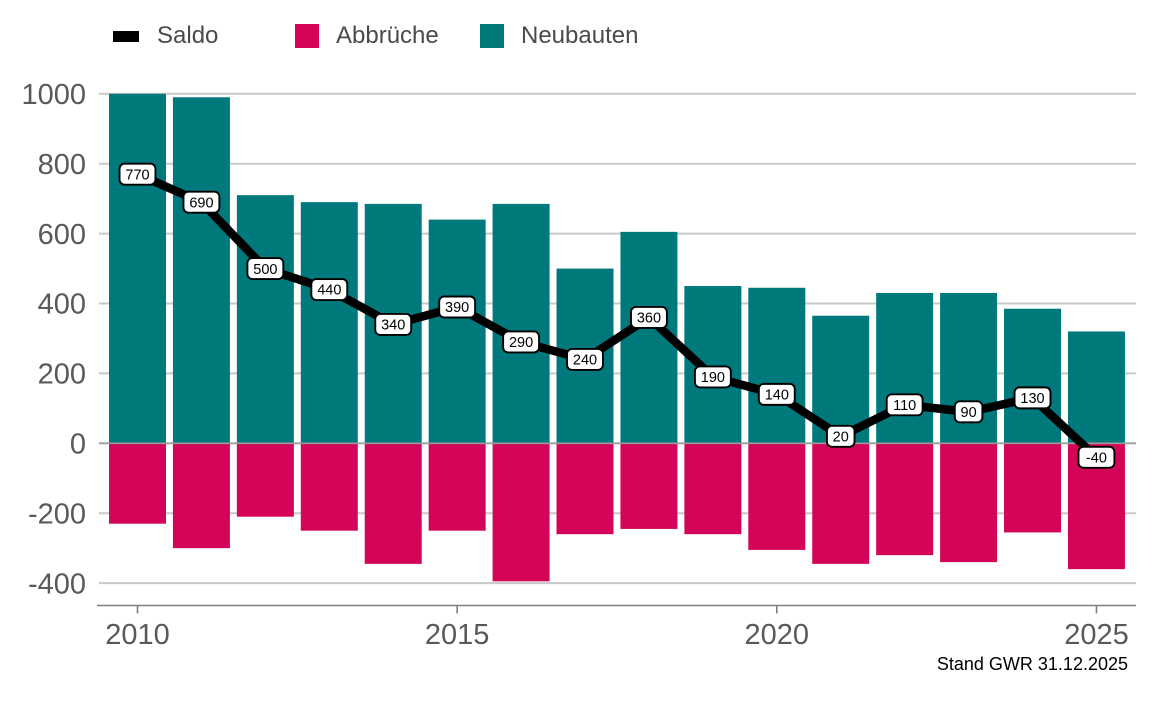 The height and width of the screenshot is (701, 1152). I want to click on bar-neubauten-2012, so click(265, 319).